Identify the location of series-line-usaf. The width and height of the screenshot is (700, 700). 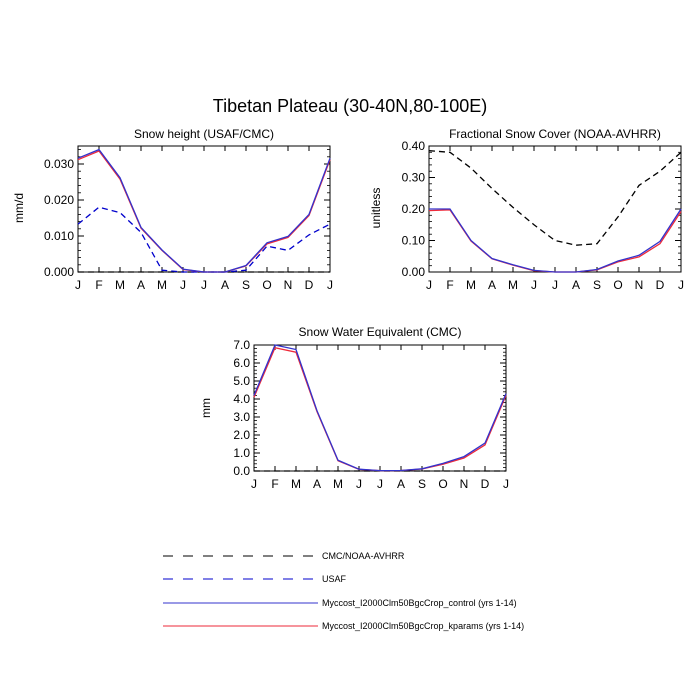
(204, 239).